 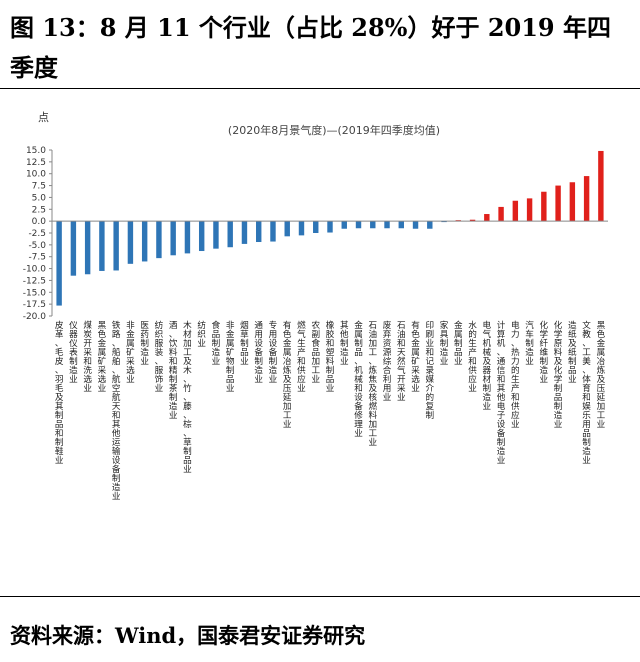 I want to click on y-tick-label: -17.5, so click(x=34, y=305).